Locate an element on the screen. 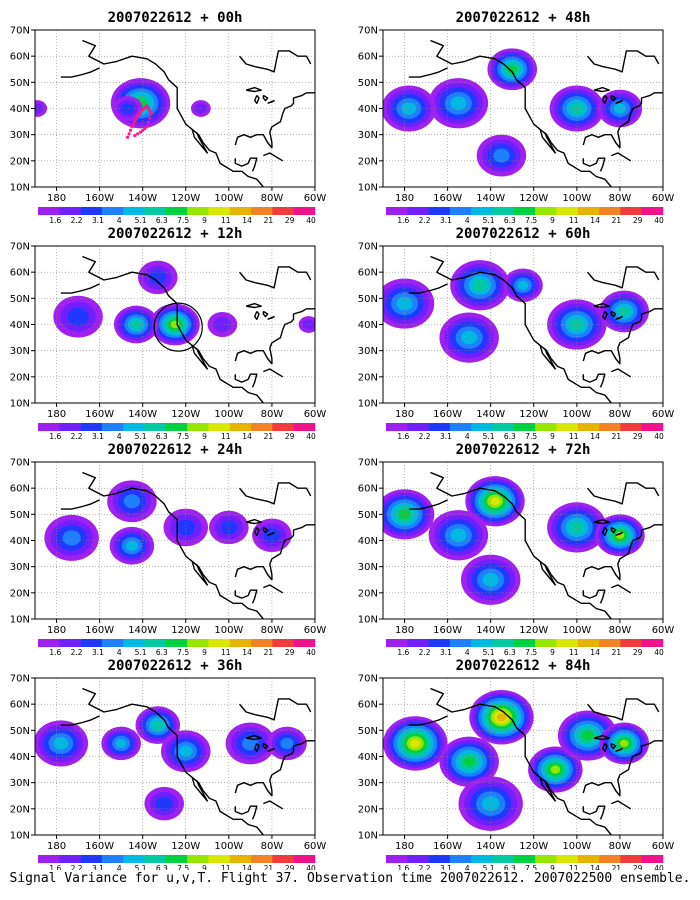  variance-field is located at coordinates (514, 540).